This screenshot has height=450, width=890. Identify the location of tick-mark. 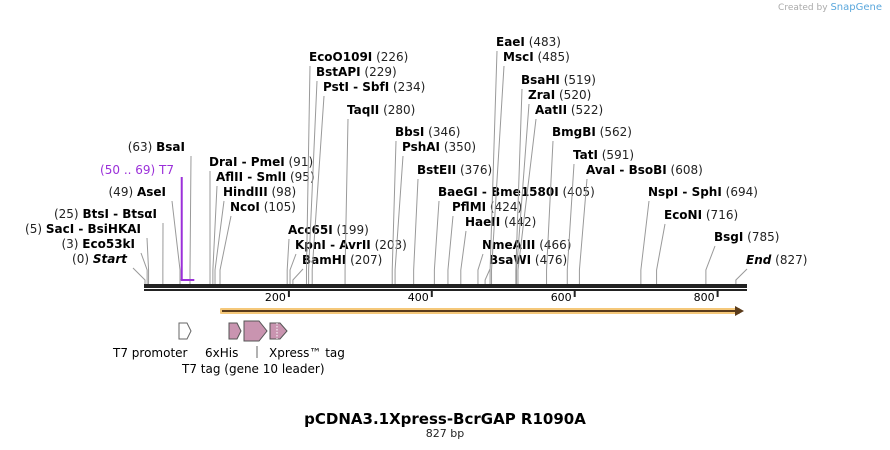
(574, 293).